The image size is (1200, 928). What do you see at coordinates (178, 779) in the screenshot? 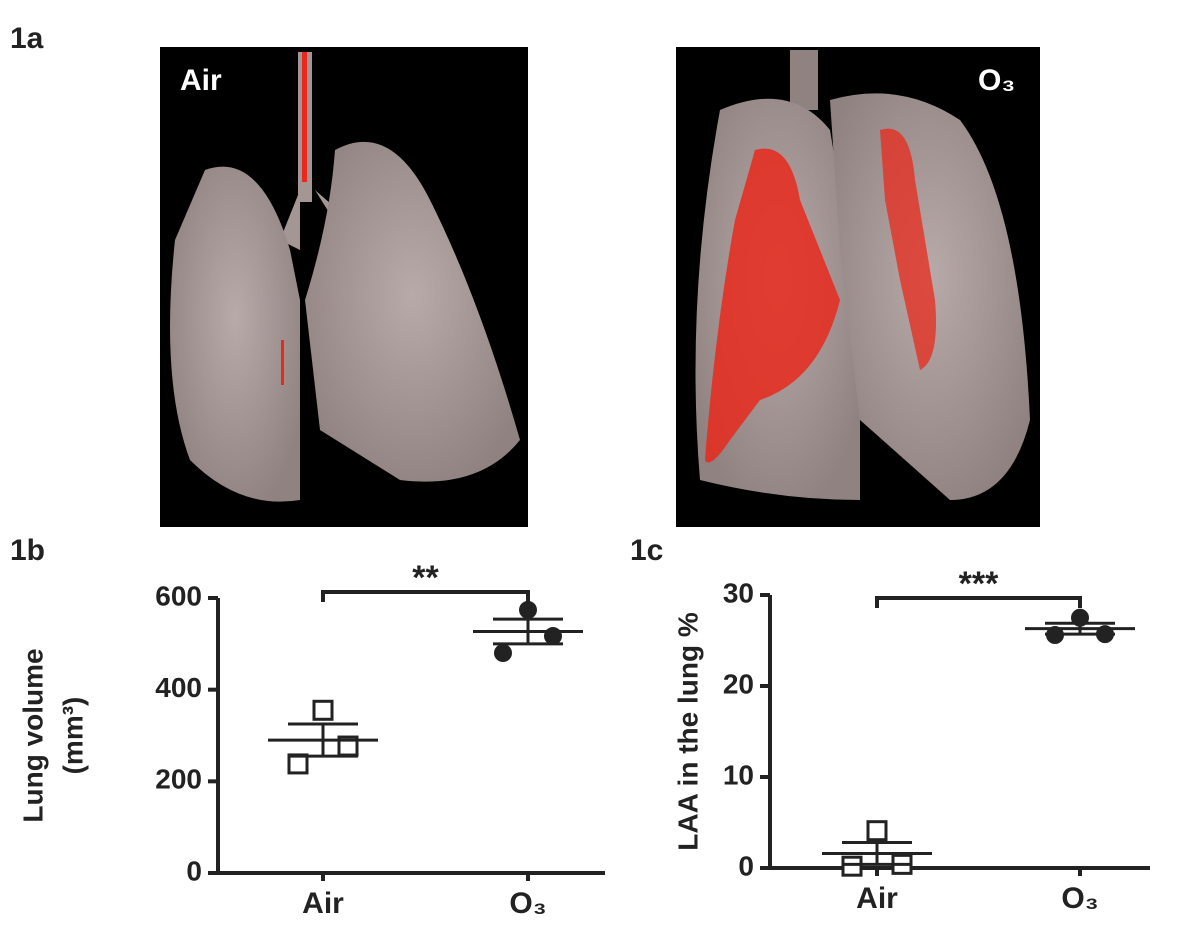
I see `y-tick-label: 200` at bounding box center [178, 779].